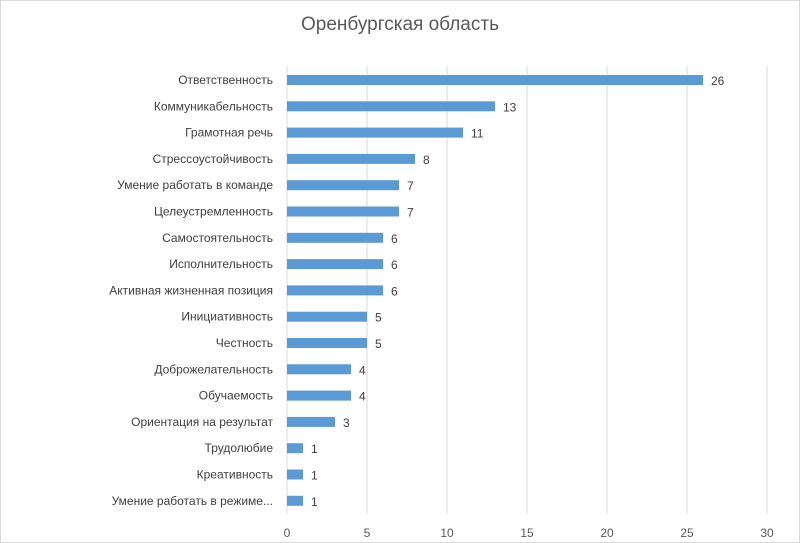 This screenshot has height=543, width=800. What do you see at coordinates (213, 159) in the screenshot?
I see `category-label: Стрессоустойчивость` at bounding box center [213, 159].